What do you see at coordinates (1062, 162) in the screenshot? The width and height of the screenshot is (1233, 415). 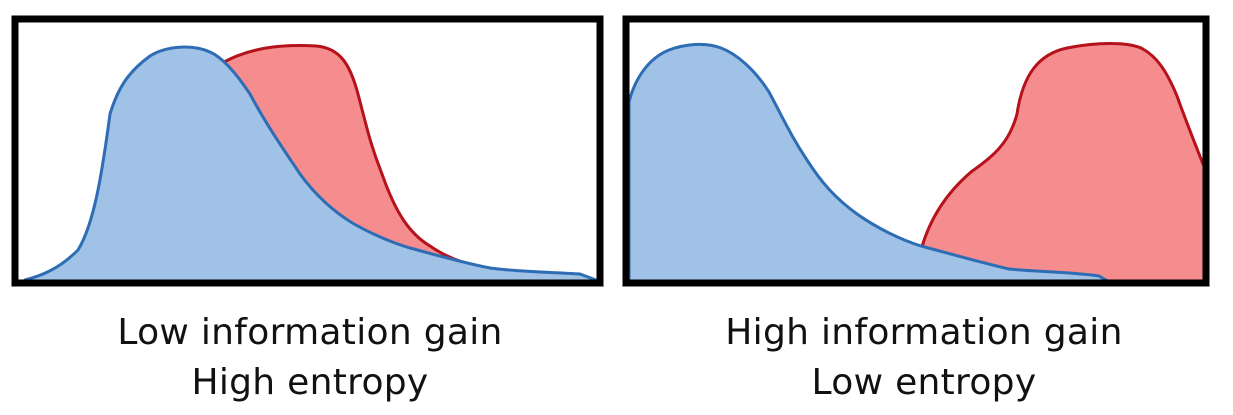 I see `red-distribution-curve` at bounding box center [1062, 162].